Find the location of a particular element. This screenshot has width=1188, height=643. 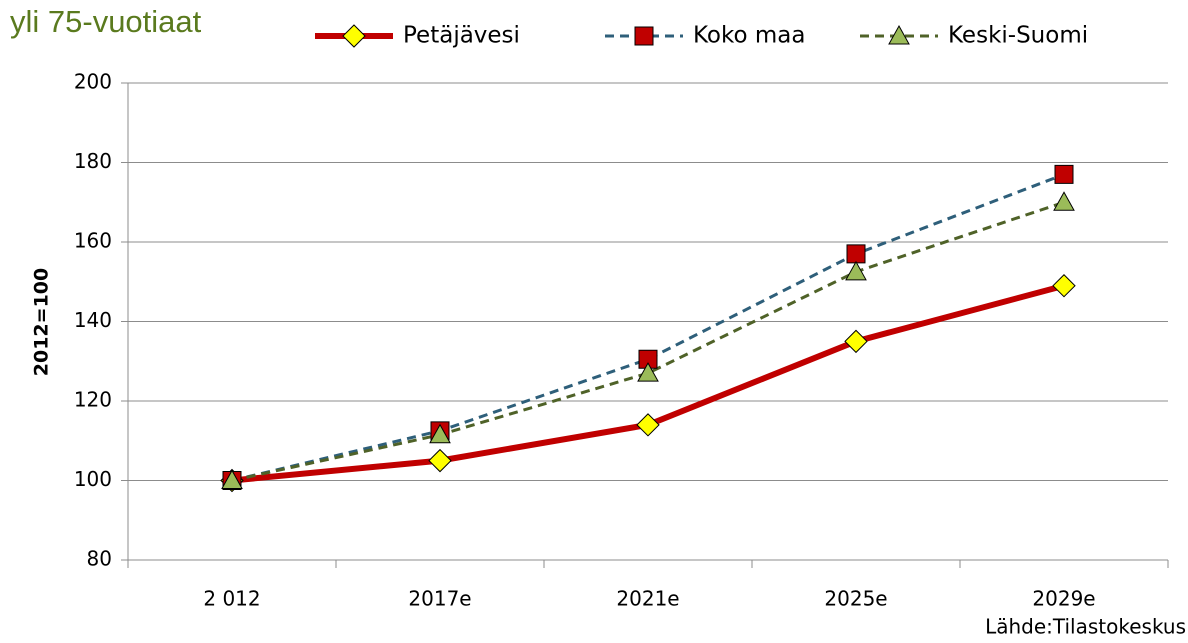

y-tick-label: 120 is located at coordinates (93, 400).